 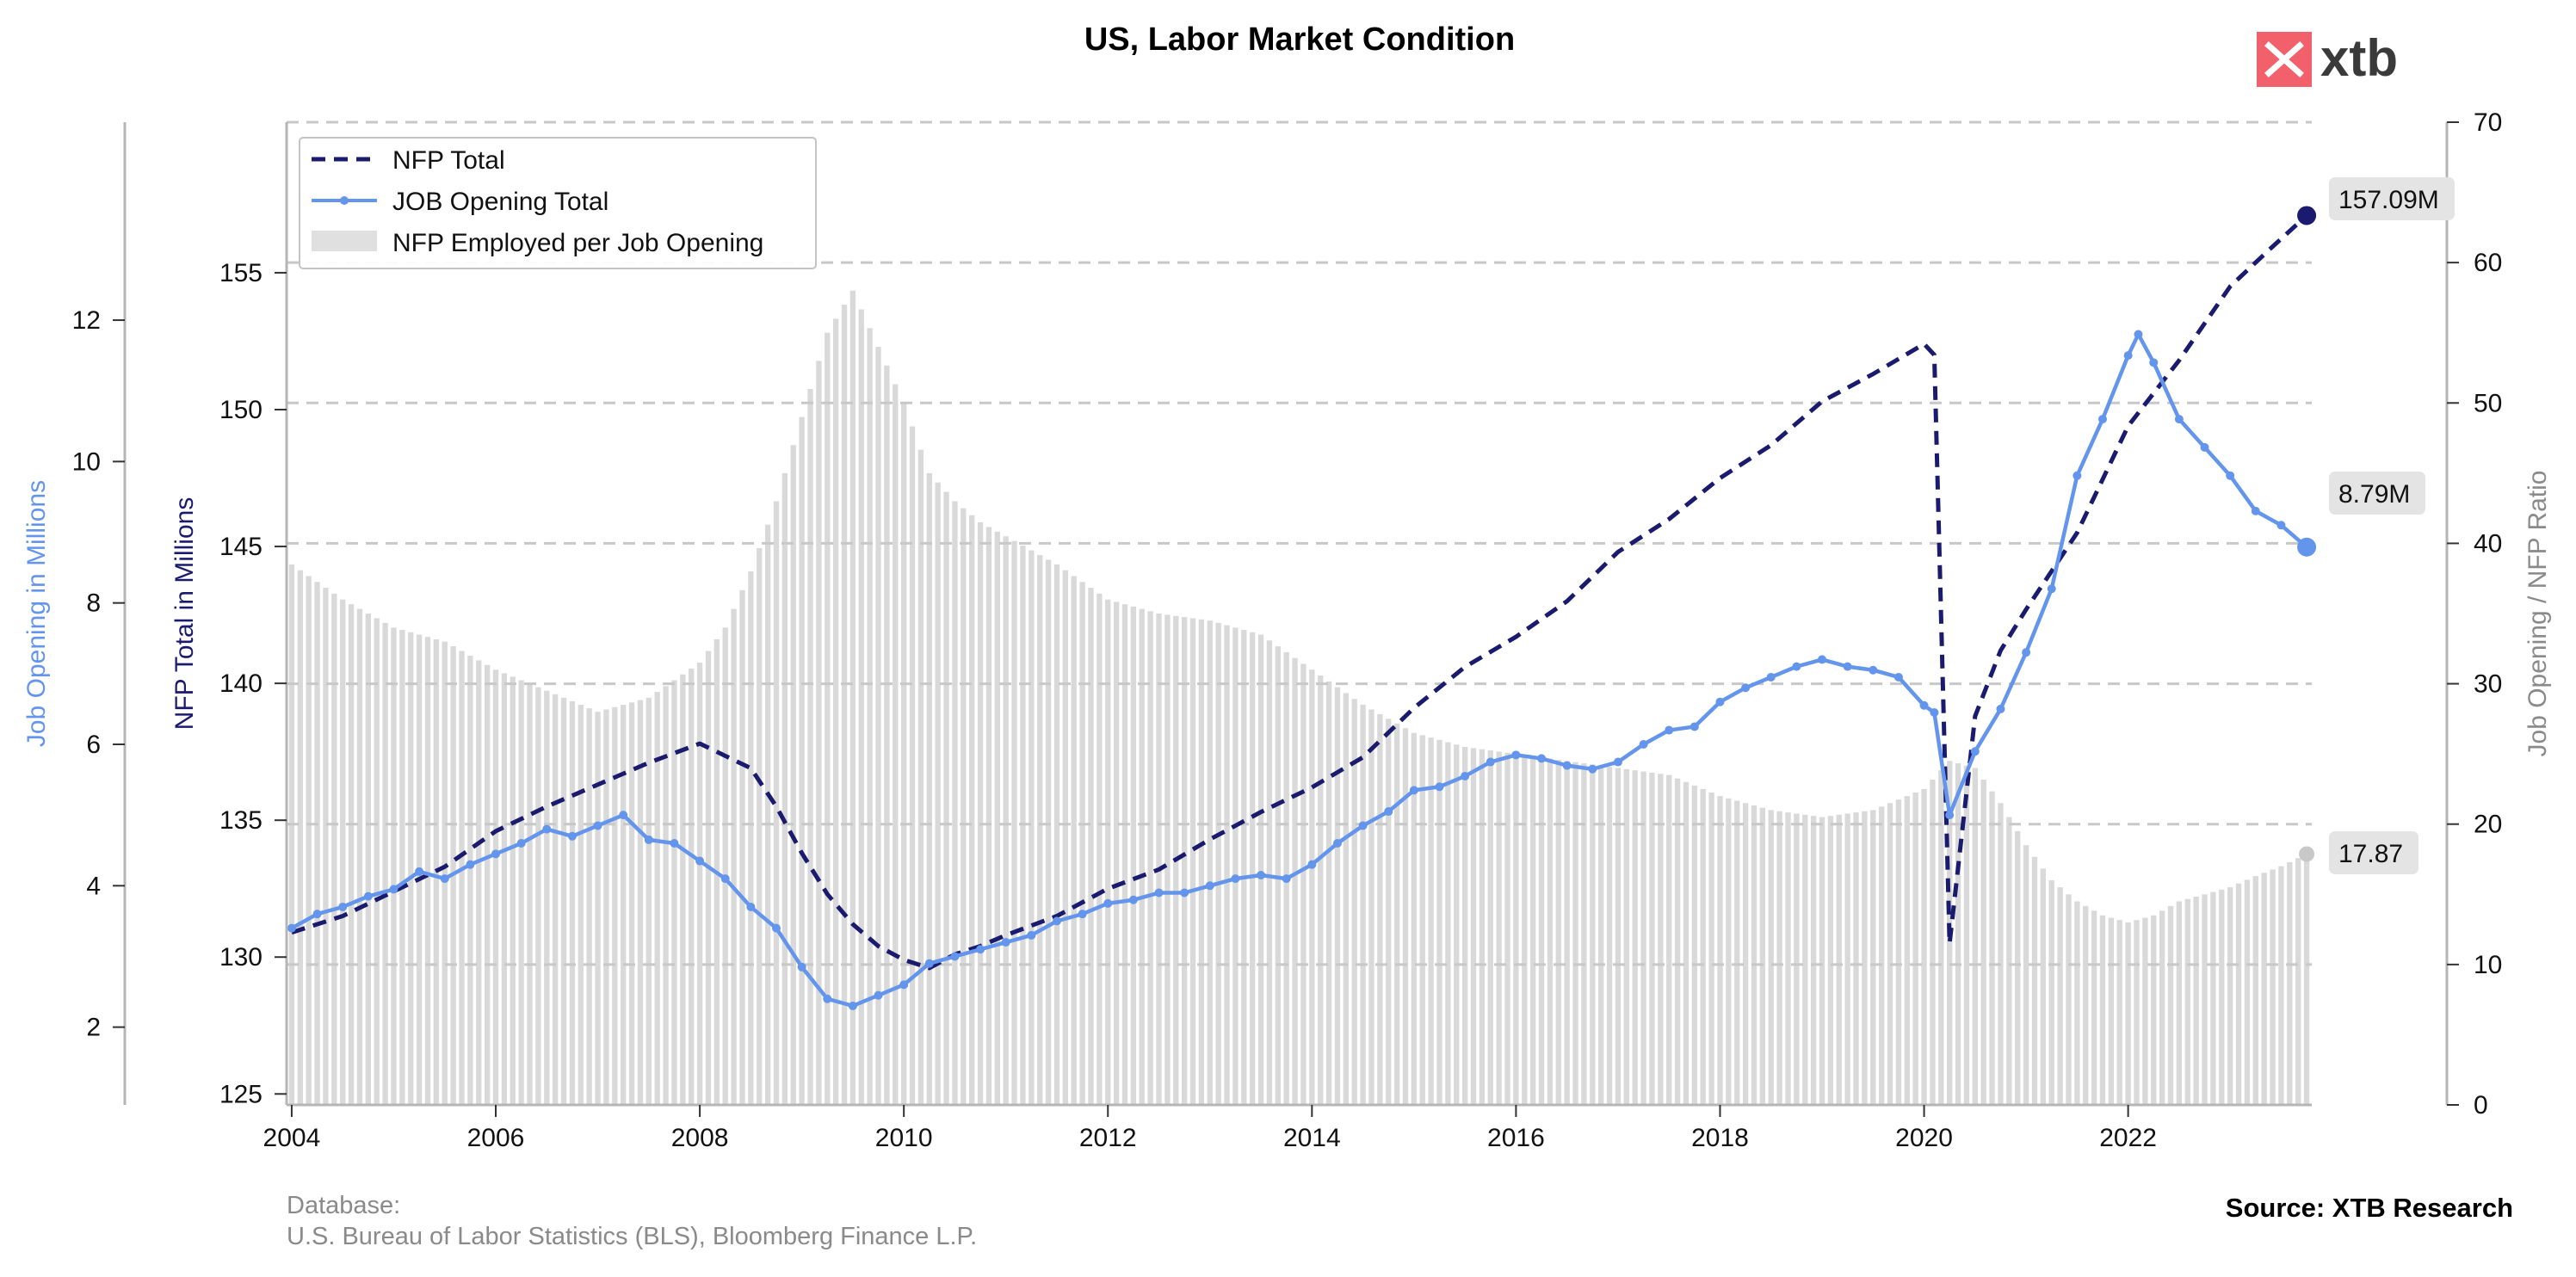 What do you see at coordinates (1299, 40) in the screenshot?
I see `chart-title: US, Labor Market Condition` at bounding box center [1299, 40].